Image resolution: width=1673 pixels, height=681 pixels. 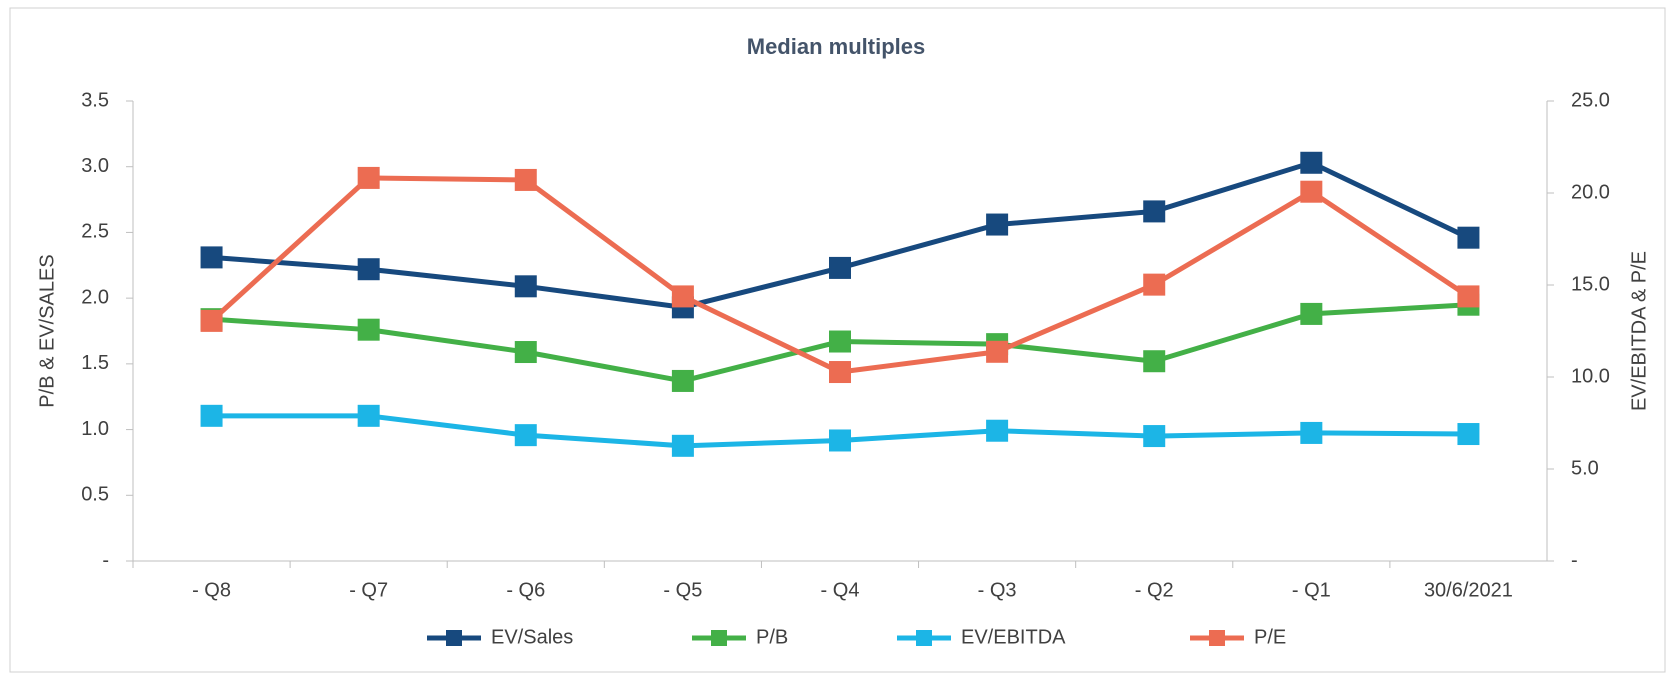 I want to click on x-tick-label: - Q5, so click(x=682, y=590).